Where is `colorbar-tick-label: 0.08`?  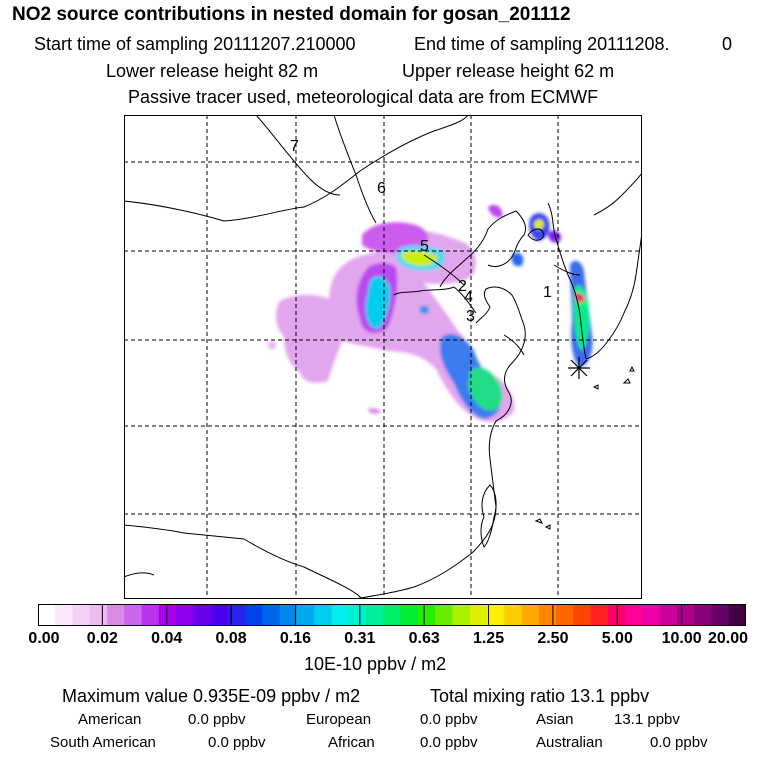 colorbar-tick-label: 0.08 is located at coordinates (231, 638).